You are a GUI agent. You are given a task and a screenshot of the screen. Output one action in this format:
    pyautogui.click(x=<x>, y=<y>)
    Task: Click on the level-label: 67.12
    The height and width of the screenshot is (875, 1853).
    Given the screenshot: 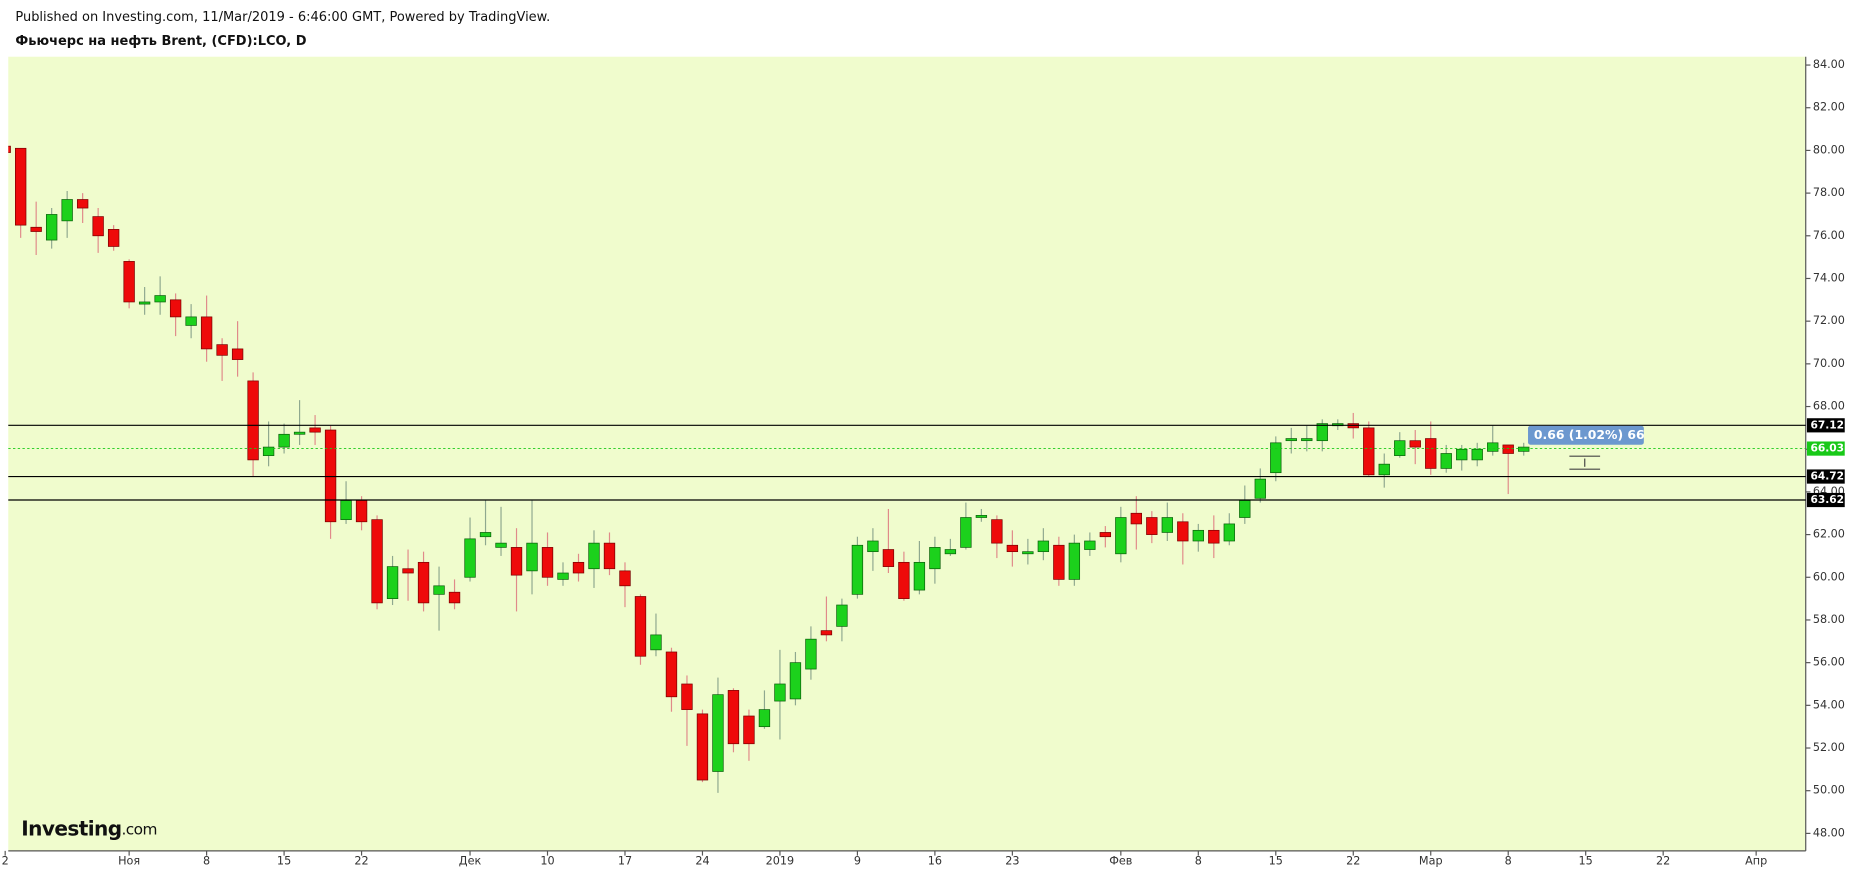 What is the action you would take?
    pyautogui.click(x=1827, y=424)
    